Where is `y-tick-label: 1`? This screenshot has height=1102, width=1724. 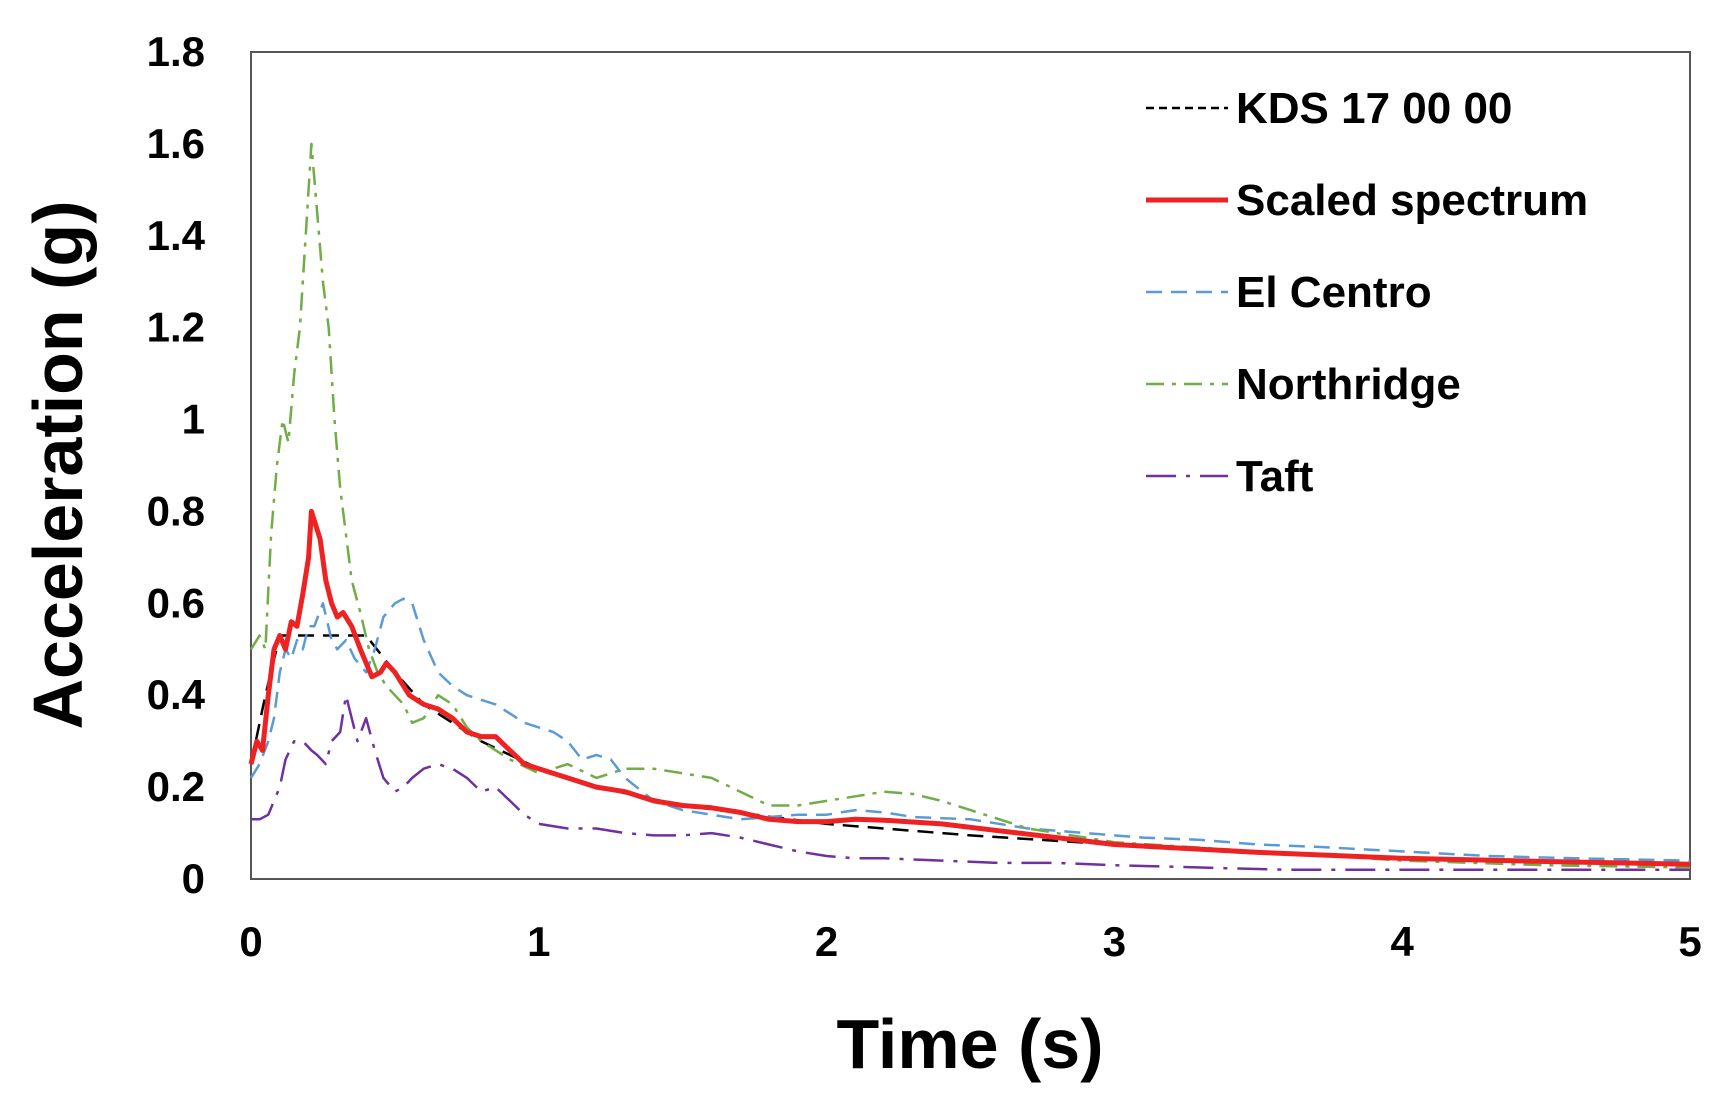
y-tick-label: 1 is located at coordinates (193, 419).